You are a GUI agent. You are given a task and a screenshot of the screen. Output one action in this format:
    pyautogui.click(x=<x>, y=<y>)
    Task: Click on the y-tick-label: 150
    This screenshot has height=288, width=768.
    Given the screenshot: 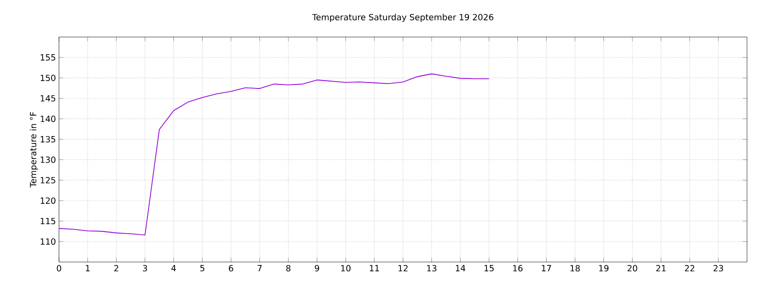 What is the action you would take?
    pyautogui.click(x=48, y=78)
    